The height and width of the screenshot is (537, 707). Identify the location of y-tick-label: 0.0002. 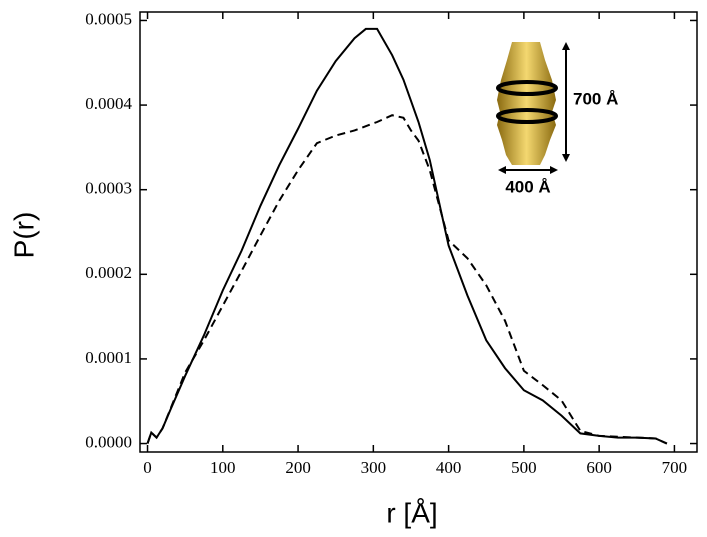
(108, 272).